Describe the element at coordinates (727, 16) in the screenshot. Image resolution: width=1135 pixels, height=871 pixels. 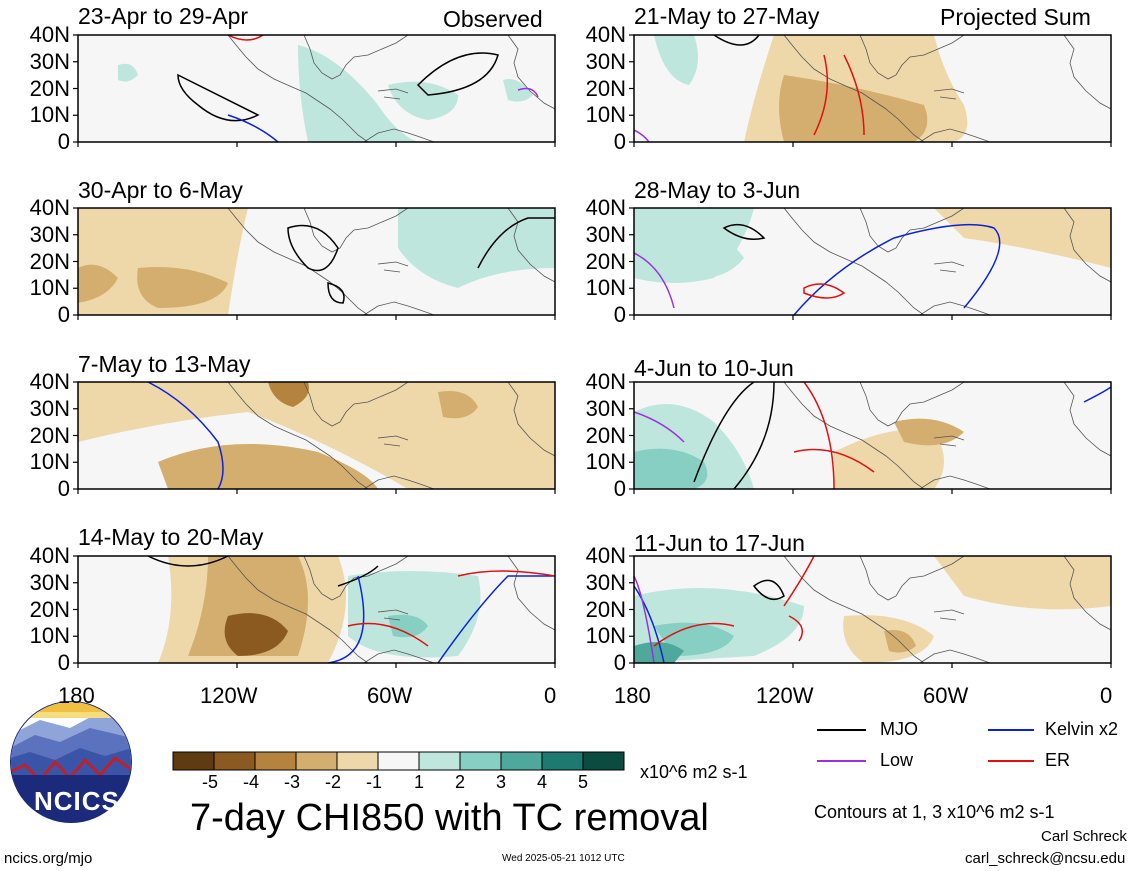
I see `panel-title: 21-May to 27-May` at that location.